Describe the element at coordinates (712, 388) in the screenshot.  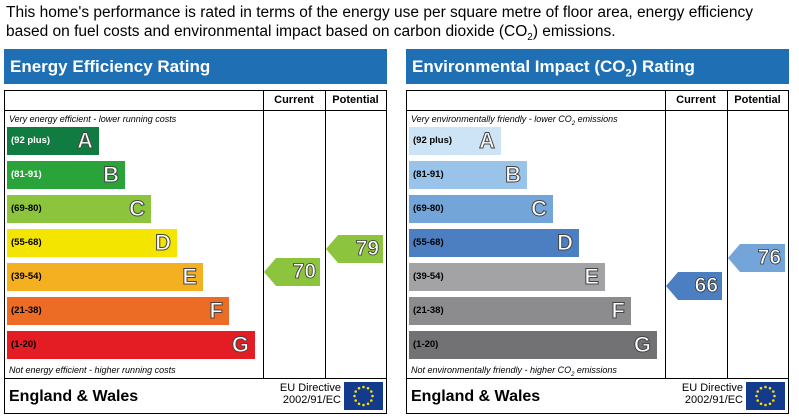
I see `environment-directive-line-1: EU Directive` at that location.